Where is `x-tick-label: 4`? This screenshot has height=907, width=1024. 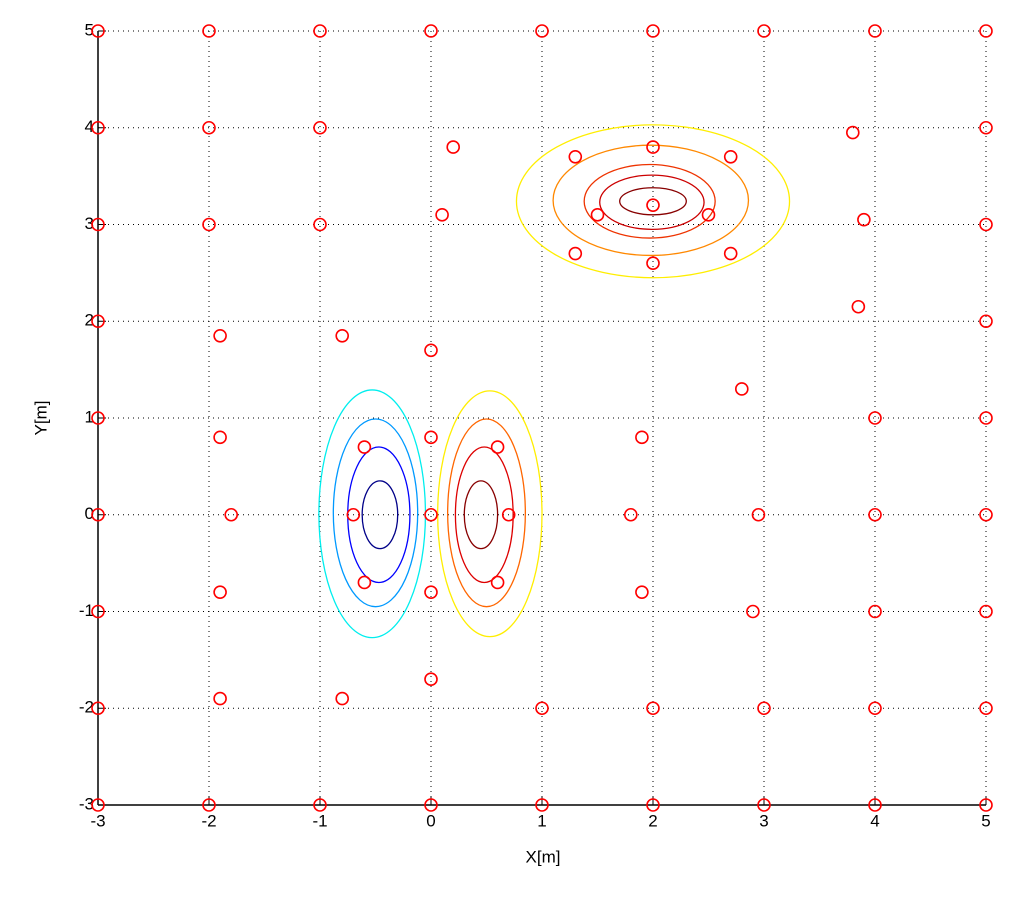 x-tick-label: 4 is located at coordinates (874, 820).